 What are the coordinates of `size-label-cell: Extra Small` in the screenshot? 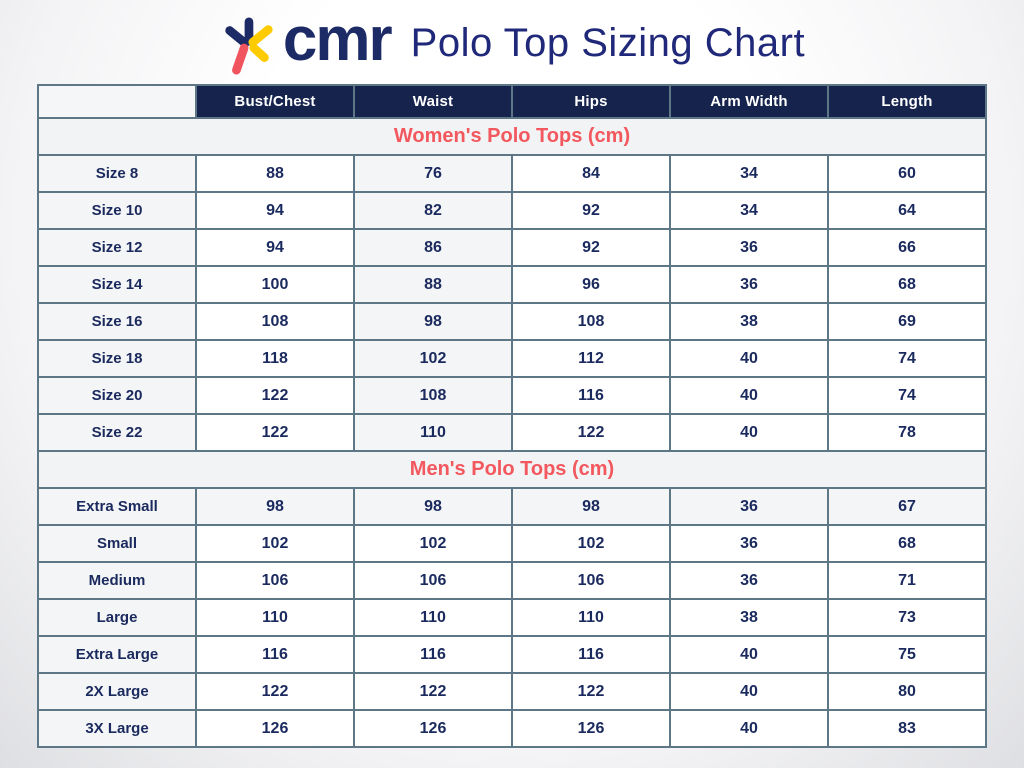 It's located at (117, 506).